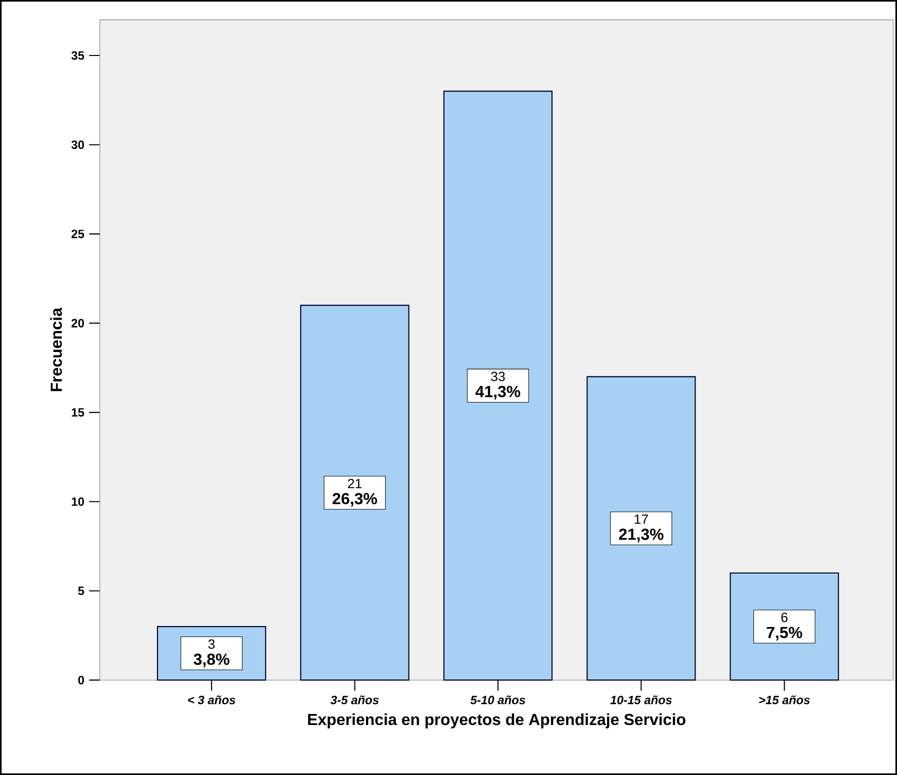  Describe the element at coordinates (77, 55) in the screenshot. I see `y-tick-label: 35` at that location.